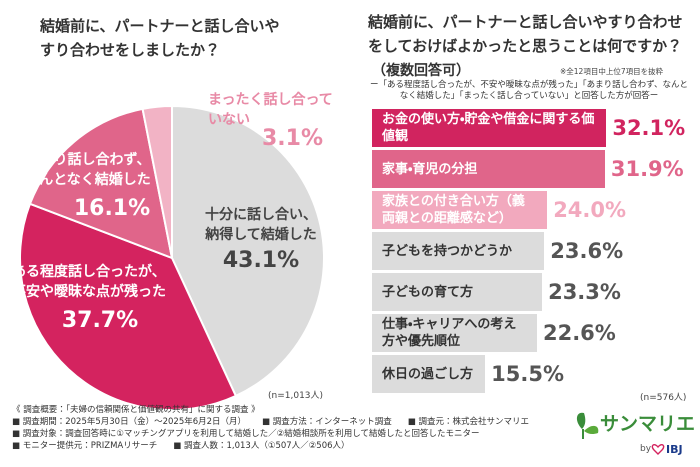  I want to click on bar-value-label: 31.9%, so click(647, 169).